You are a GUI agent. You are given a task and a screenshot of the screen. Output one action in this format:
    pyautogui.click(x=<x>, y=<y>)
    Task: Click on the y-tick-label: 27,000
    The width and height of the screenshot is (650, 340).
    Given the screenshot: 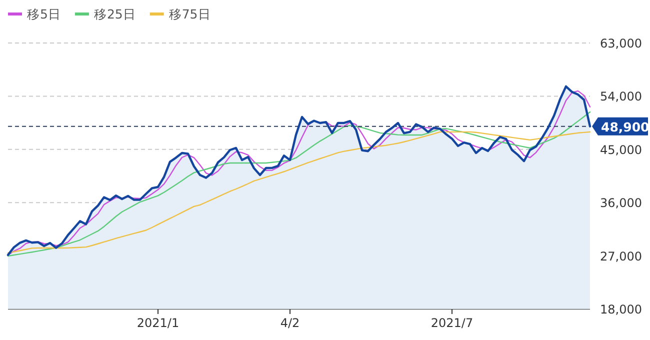 What is the action you would take?
    pyautogui.click(x=621, y=256)
    